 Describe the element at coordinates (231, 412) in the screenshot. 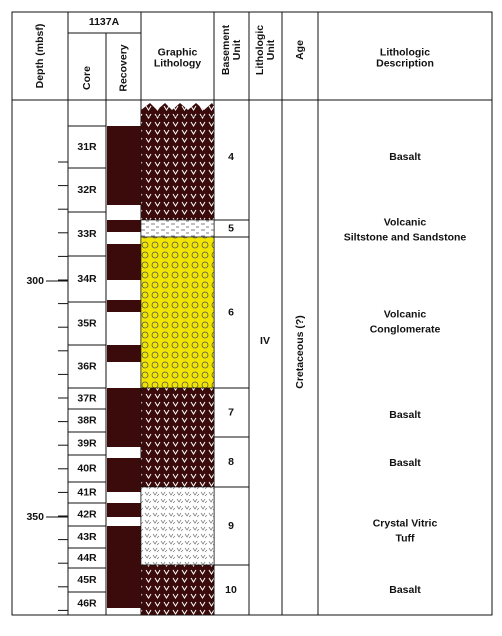

I see `basement-unit: 7` at that location.